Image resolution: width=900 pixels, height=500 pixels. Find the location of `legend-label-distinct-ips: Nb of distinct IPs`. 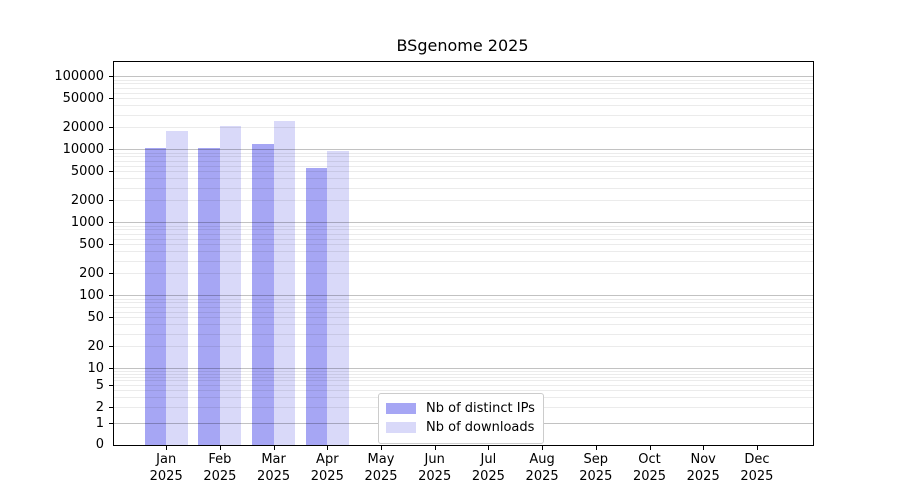

legend-label-distinct-ips: Nb of distinct IPs is located at coordinates (480, 408).